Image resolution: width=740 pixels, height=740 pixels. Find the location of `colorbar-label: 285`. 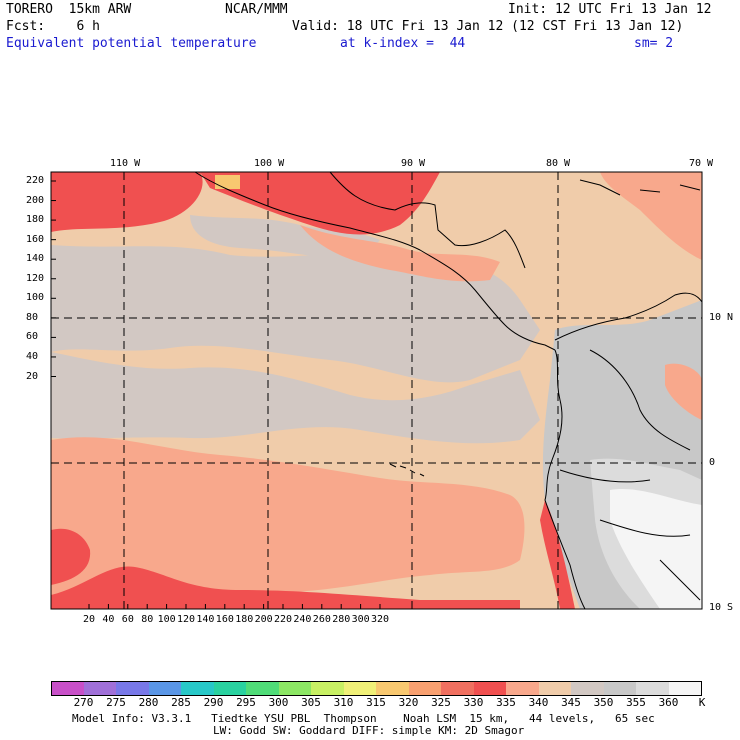

colorbar-label: 285 is located at coordinates (181, 702).